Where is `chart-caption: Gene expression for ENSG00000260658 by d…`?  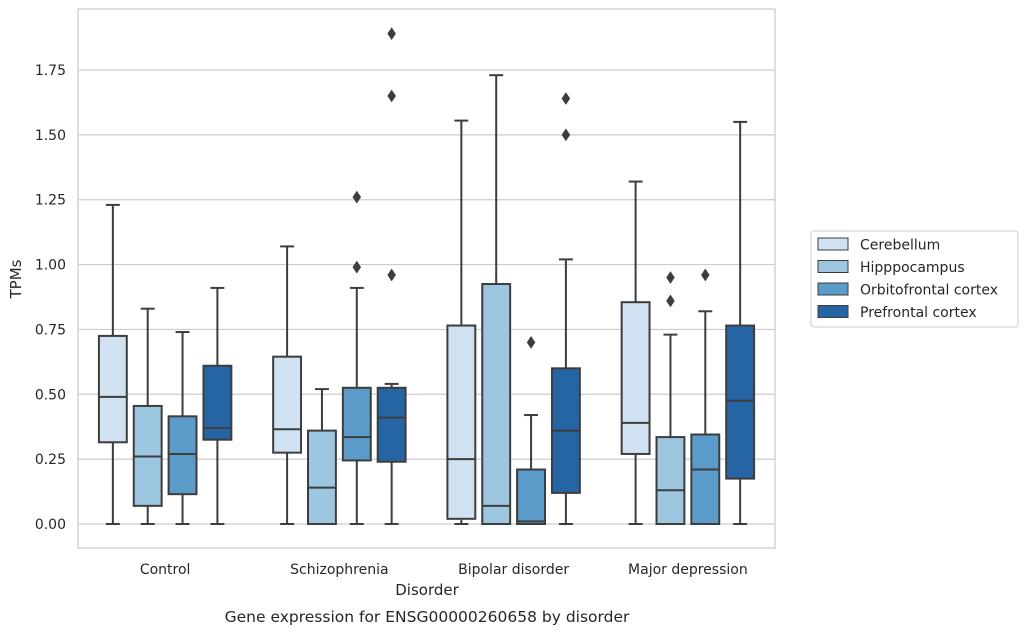
chart-caption: Gene expression for ENSG00000260658 by d… is located at coordinates (427, 617).